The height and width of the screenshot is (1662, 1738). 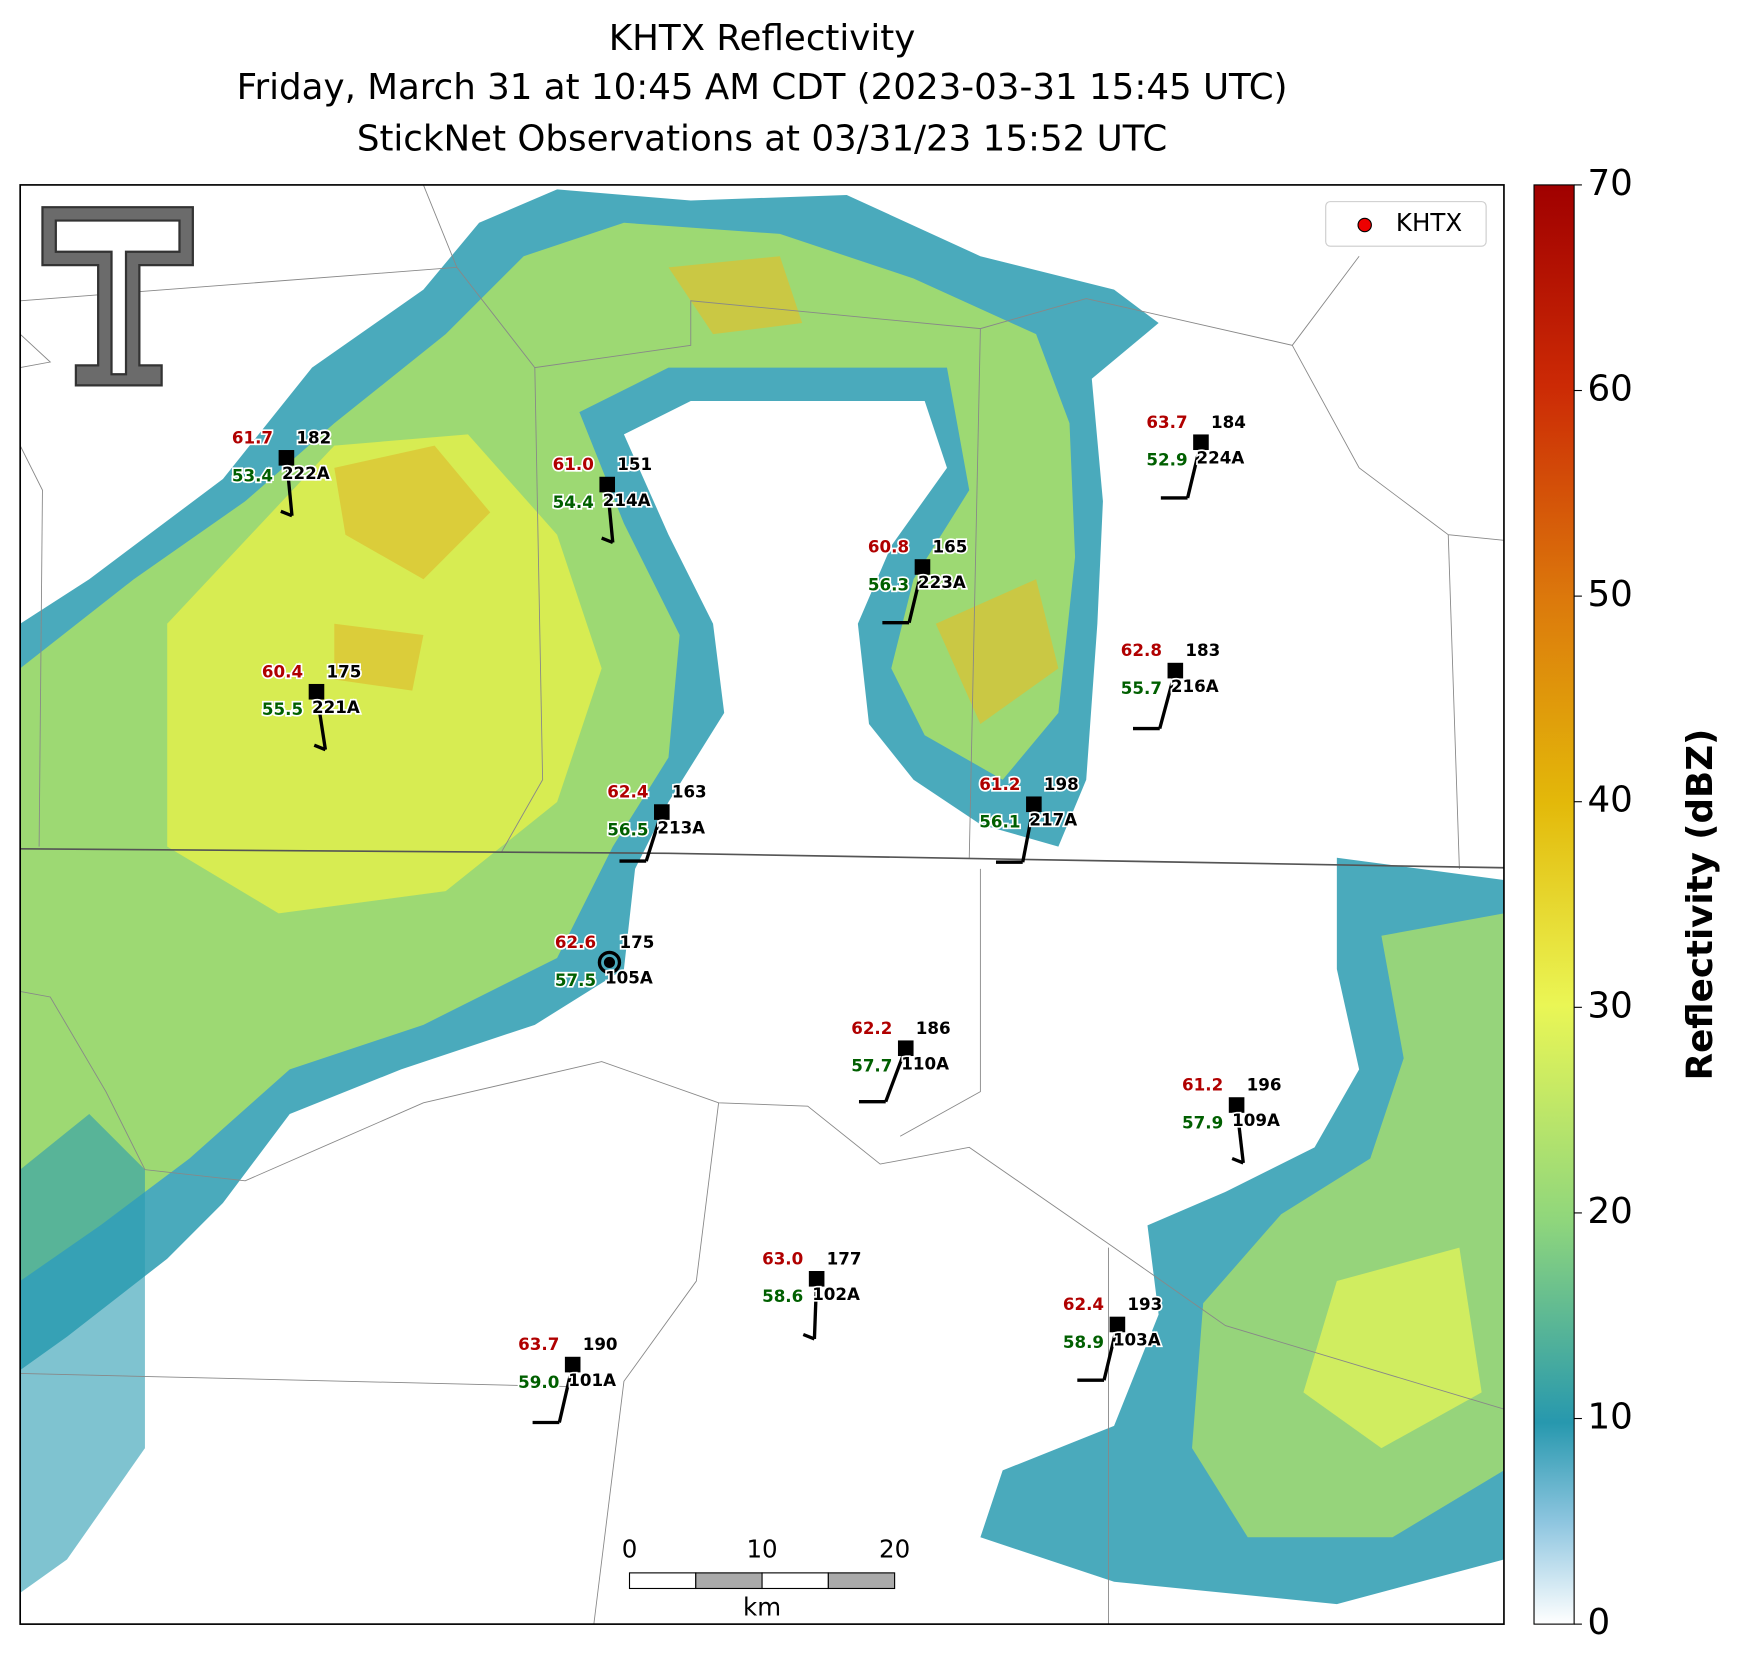 What do you see at coordinates (1256, 1120) in the screenshot?
I see `station-id: 109A` at bounding box center [1256, 1120].